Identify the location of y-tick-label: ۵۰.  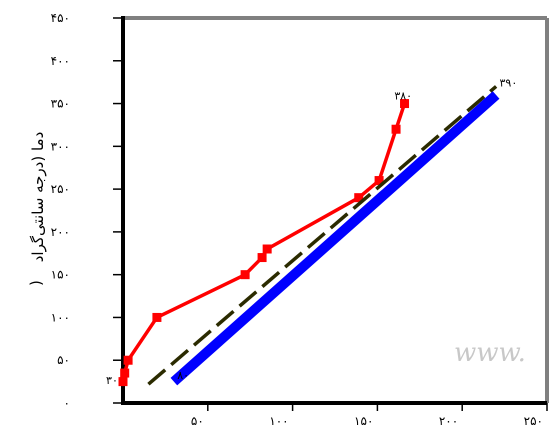
(63, 360).